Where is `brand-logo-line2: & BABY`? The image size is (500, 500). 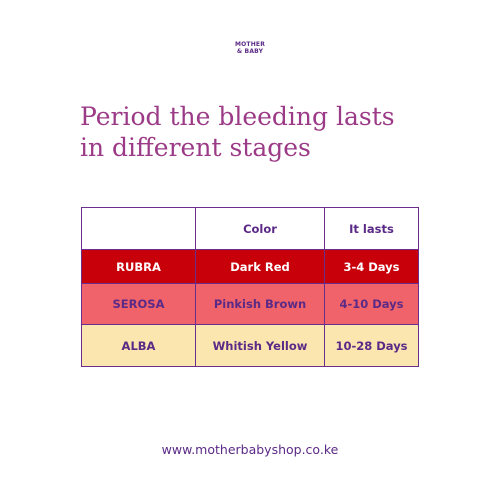
brand-logo-line2: & BABY is located at coordinates (250, 51).